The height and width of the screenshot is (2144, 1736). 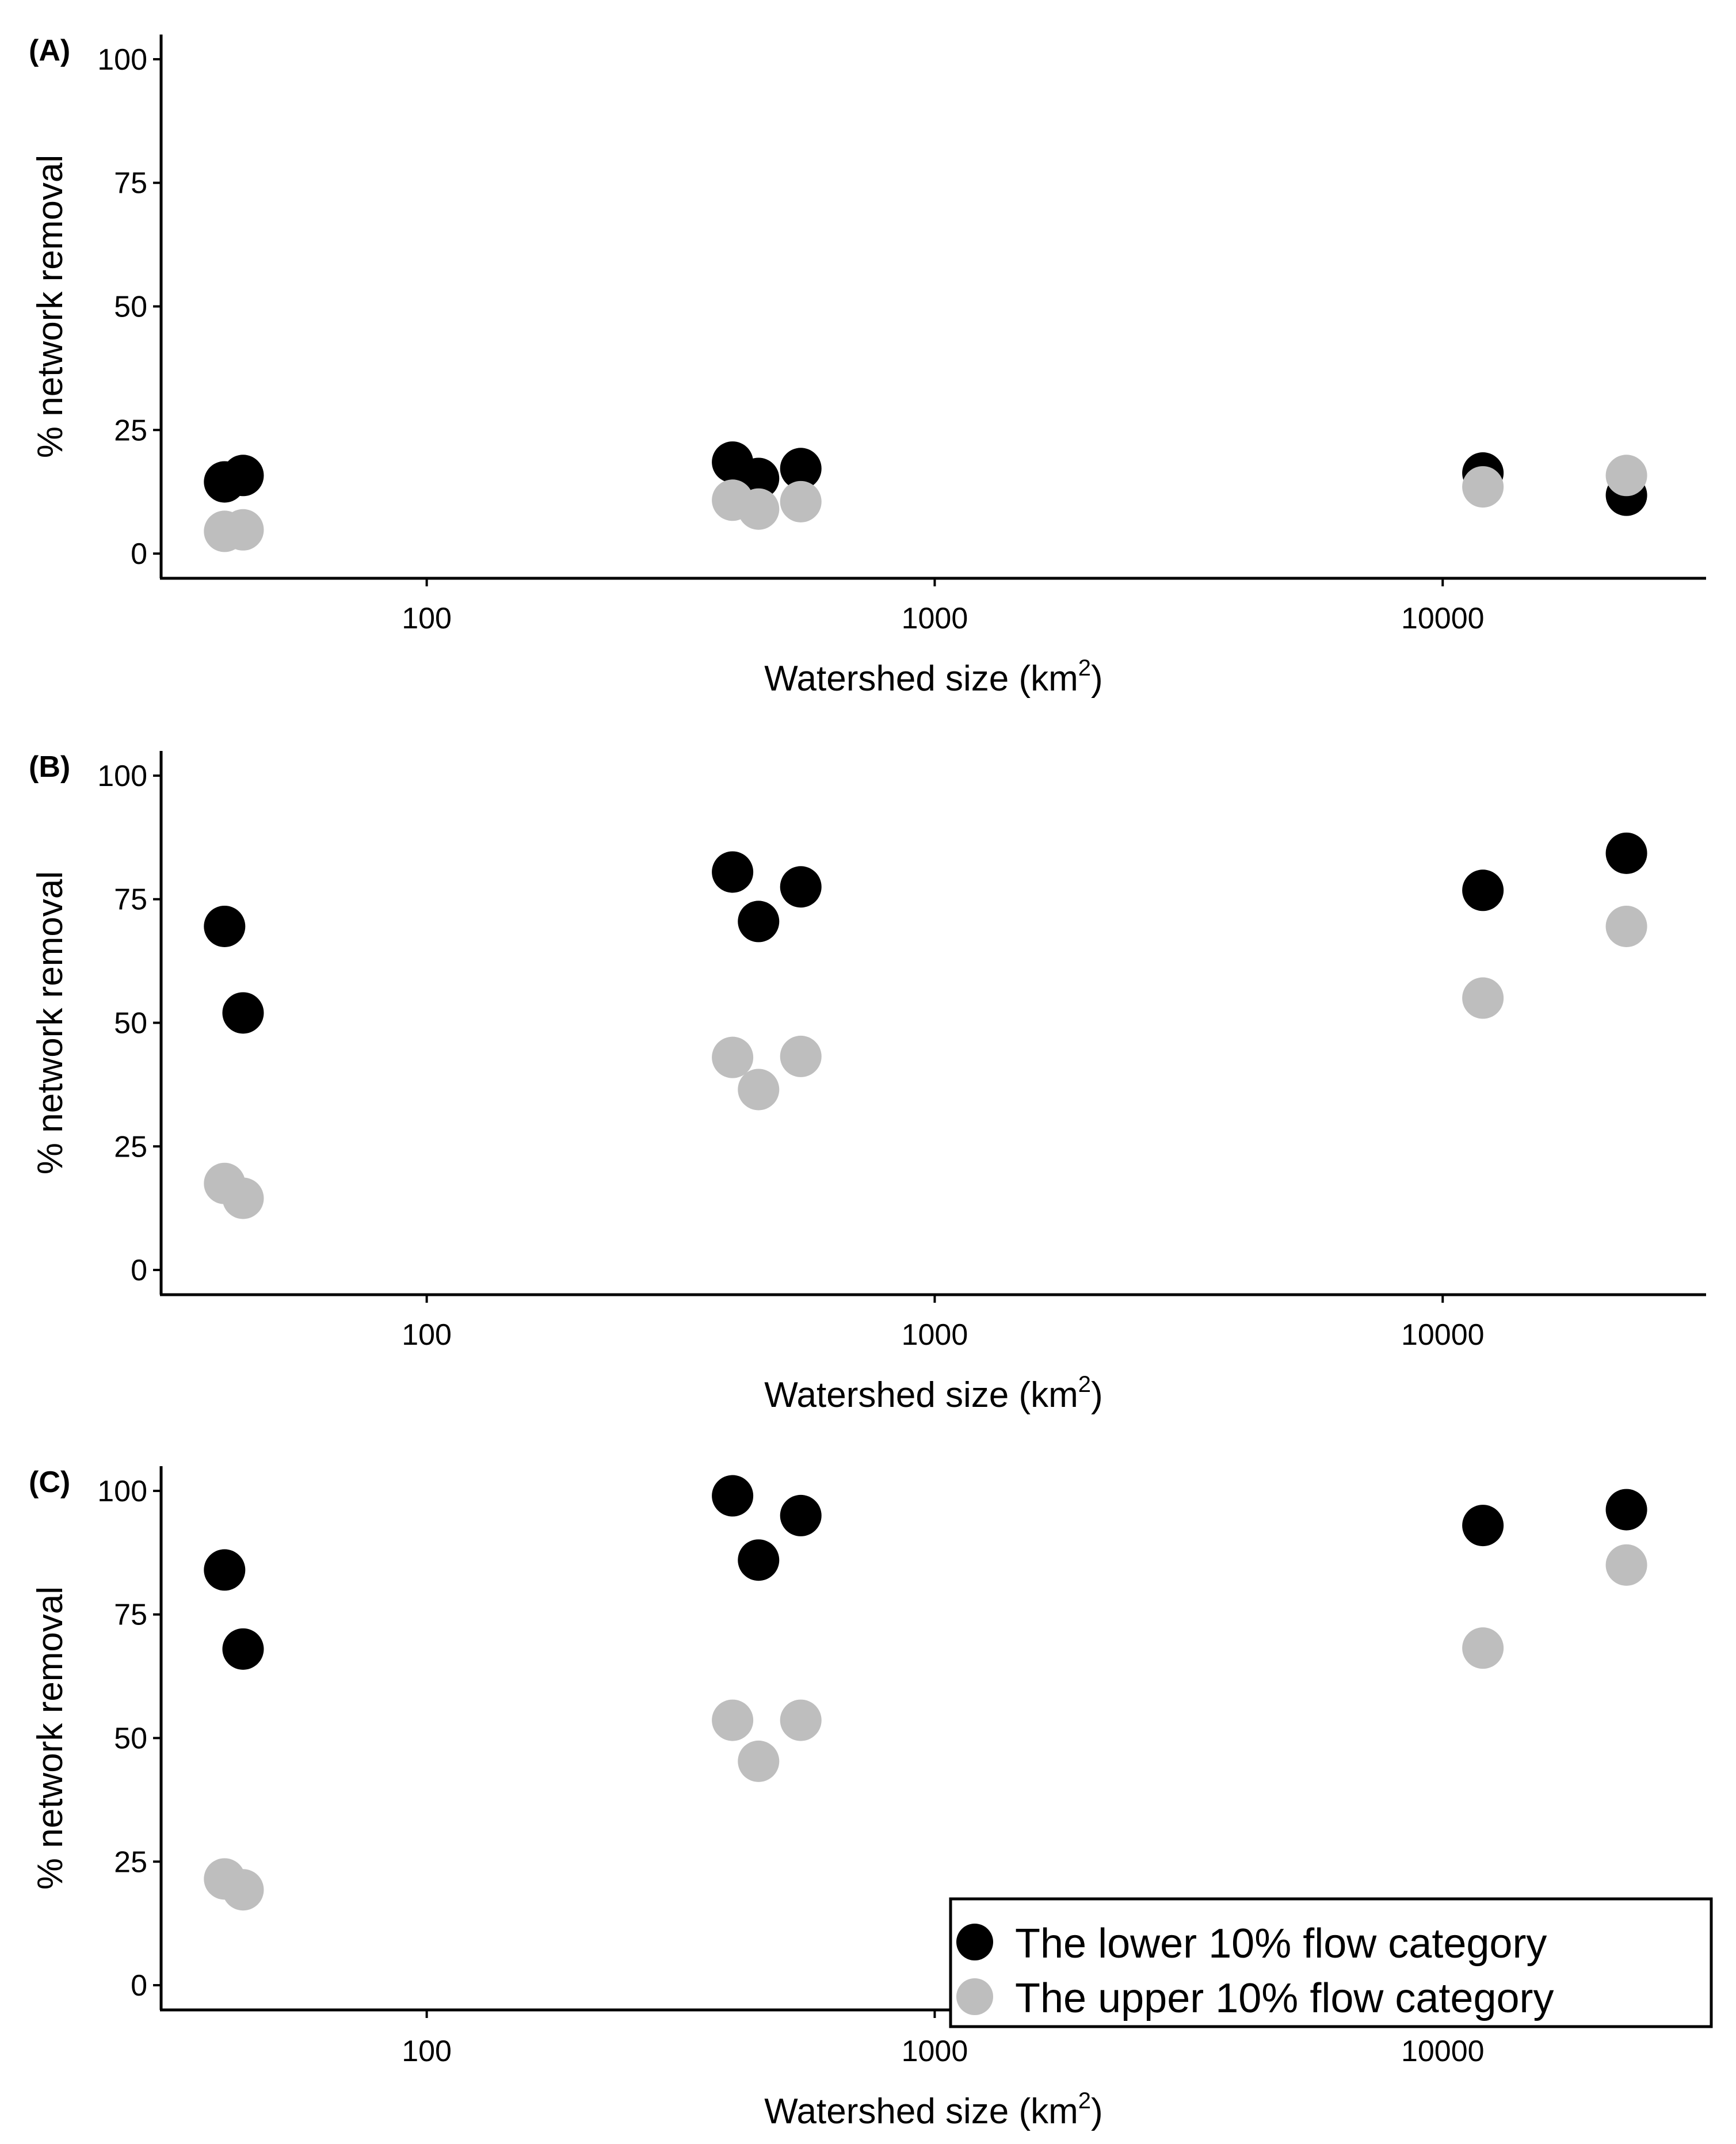 What do you see at coordinates (974, 1942) in the screenshot?
I see `legend-marker-lower` at bounding box center [974, 1942].